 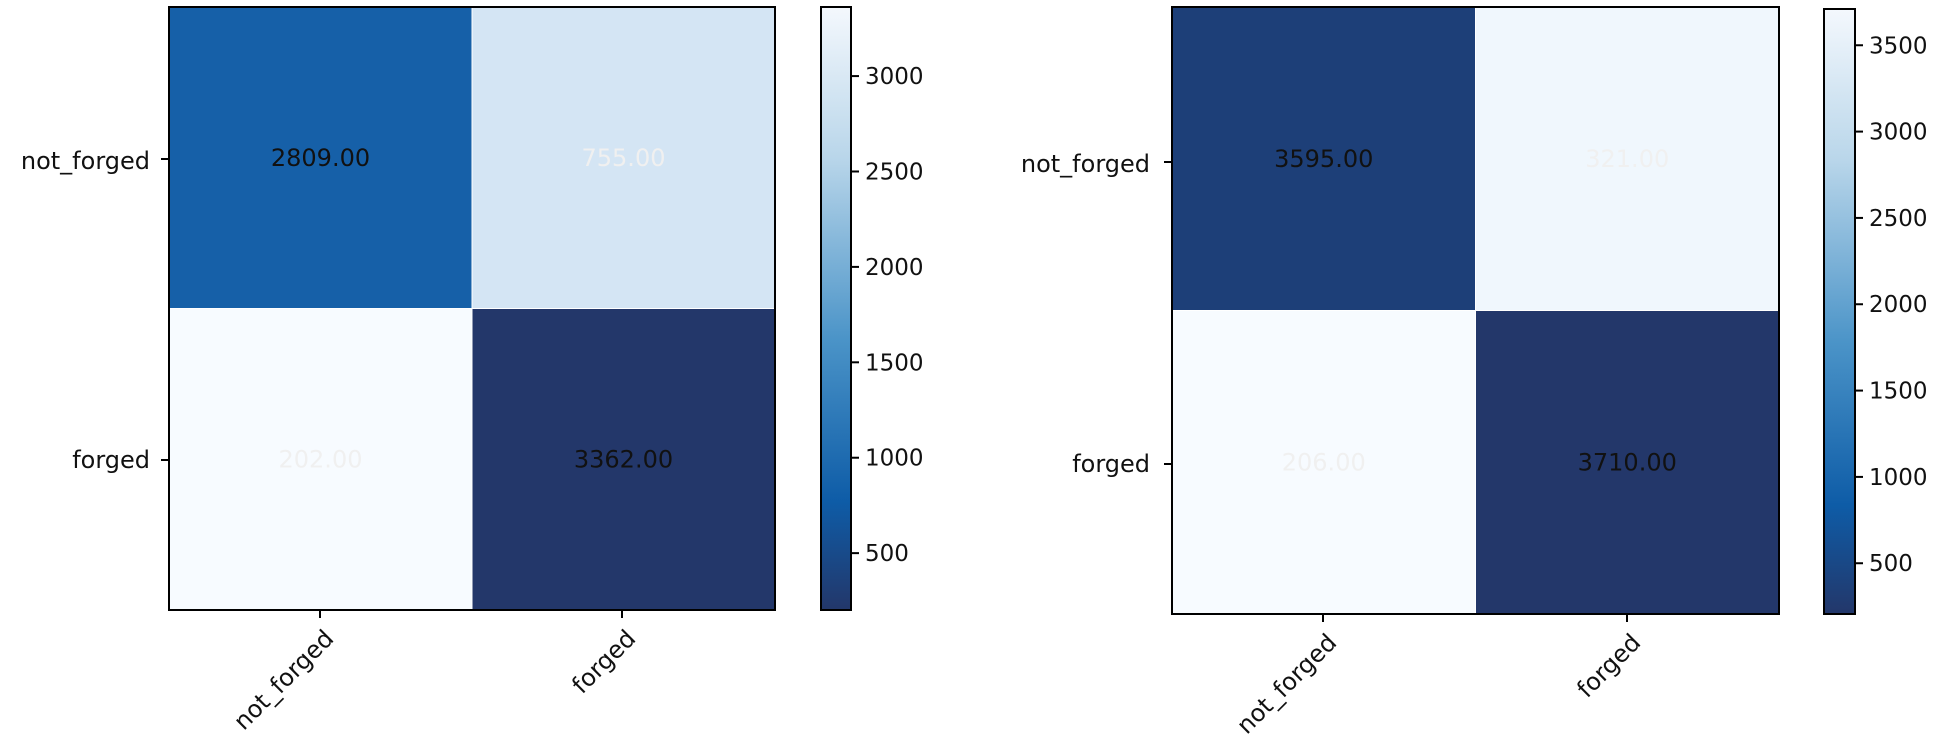 I want to click on colorbar-tick-label-1-0: 500, so click(x=887, y=554).